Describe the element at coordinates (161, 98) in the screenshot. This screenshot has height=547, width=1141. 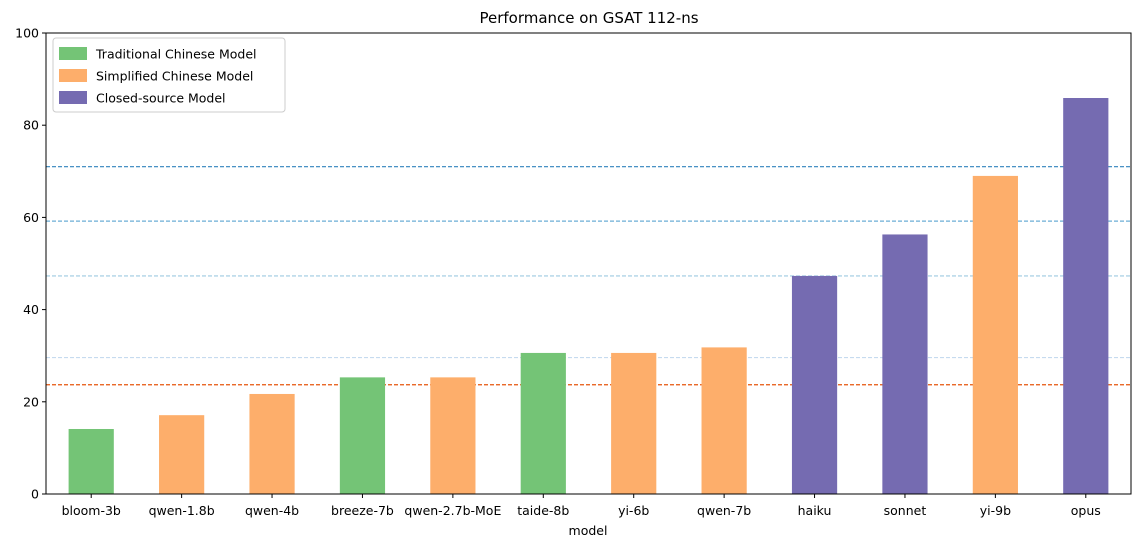
I see `legend-label-closed: Closed-source Model` at that location.